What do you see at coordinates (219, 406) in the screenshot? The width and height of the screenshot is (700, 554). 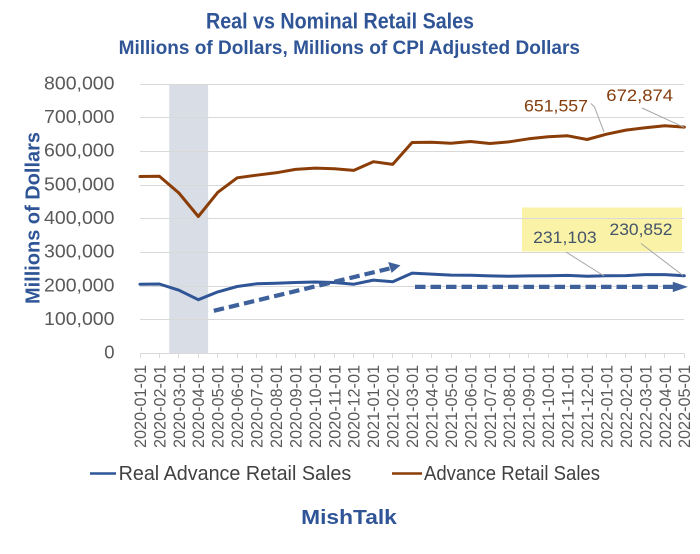 I see `svg-text: 2020-05-01` at bounding box center [219, 406].